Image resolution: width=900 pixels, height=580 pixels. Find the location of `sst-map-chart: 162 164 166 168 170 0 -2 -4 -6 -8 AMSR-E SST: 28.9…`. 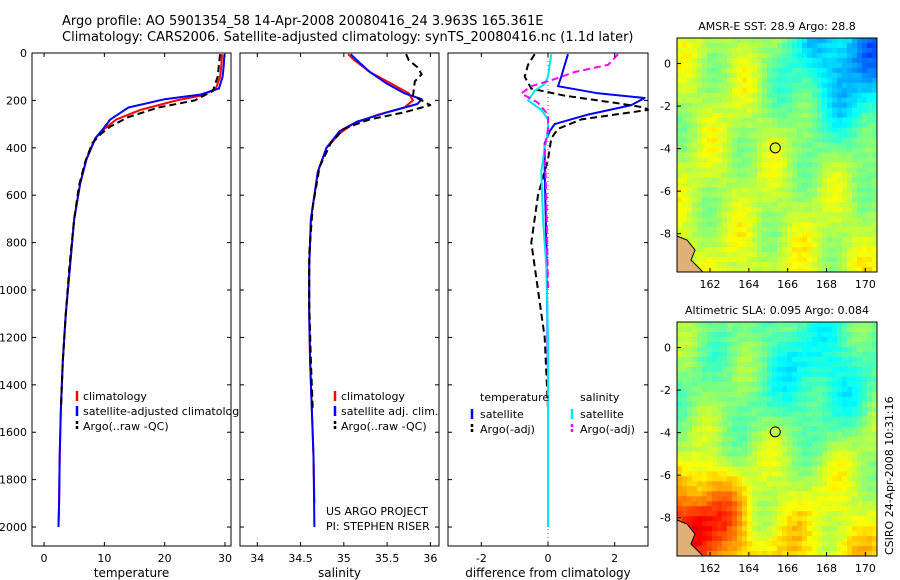

sst-map-chart: 162 164 166 168 170 0 -2 -4 -6 -8 AMSR-E SST: 28.9… is located at coordinates (769, 155).